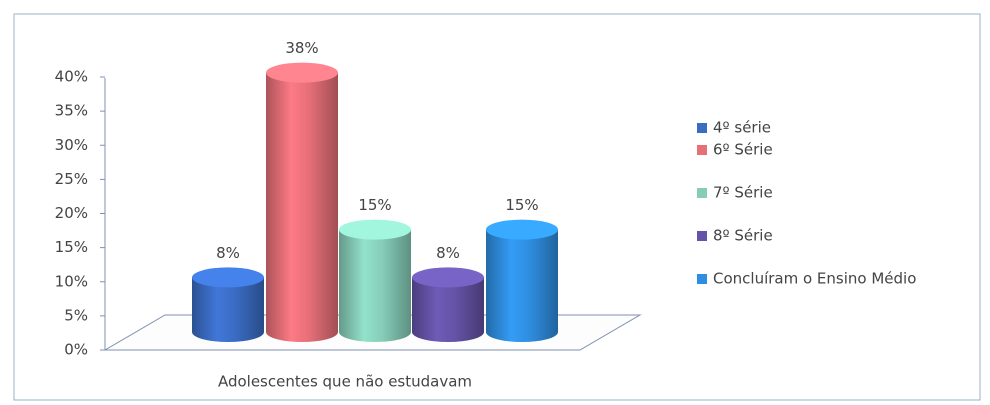 This screenshot has height=405, width=990. Describe the element at coordinates (71, 179) in the screenshot. I see `y-tick-label: 25%` at that location.